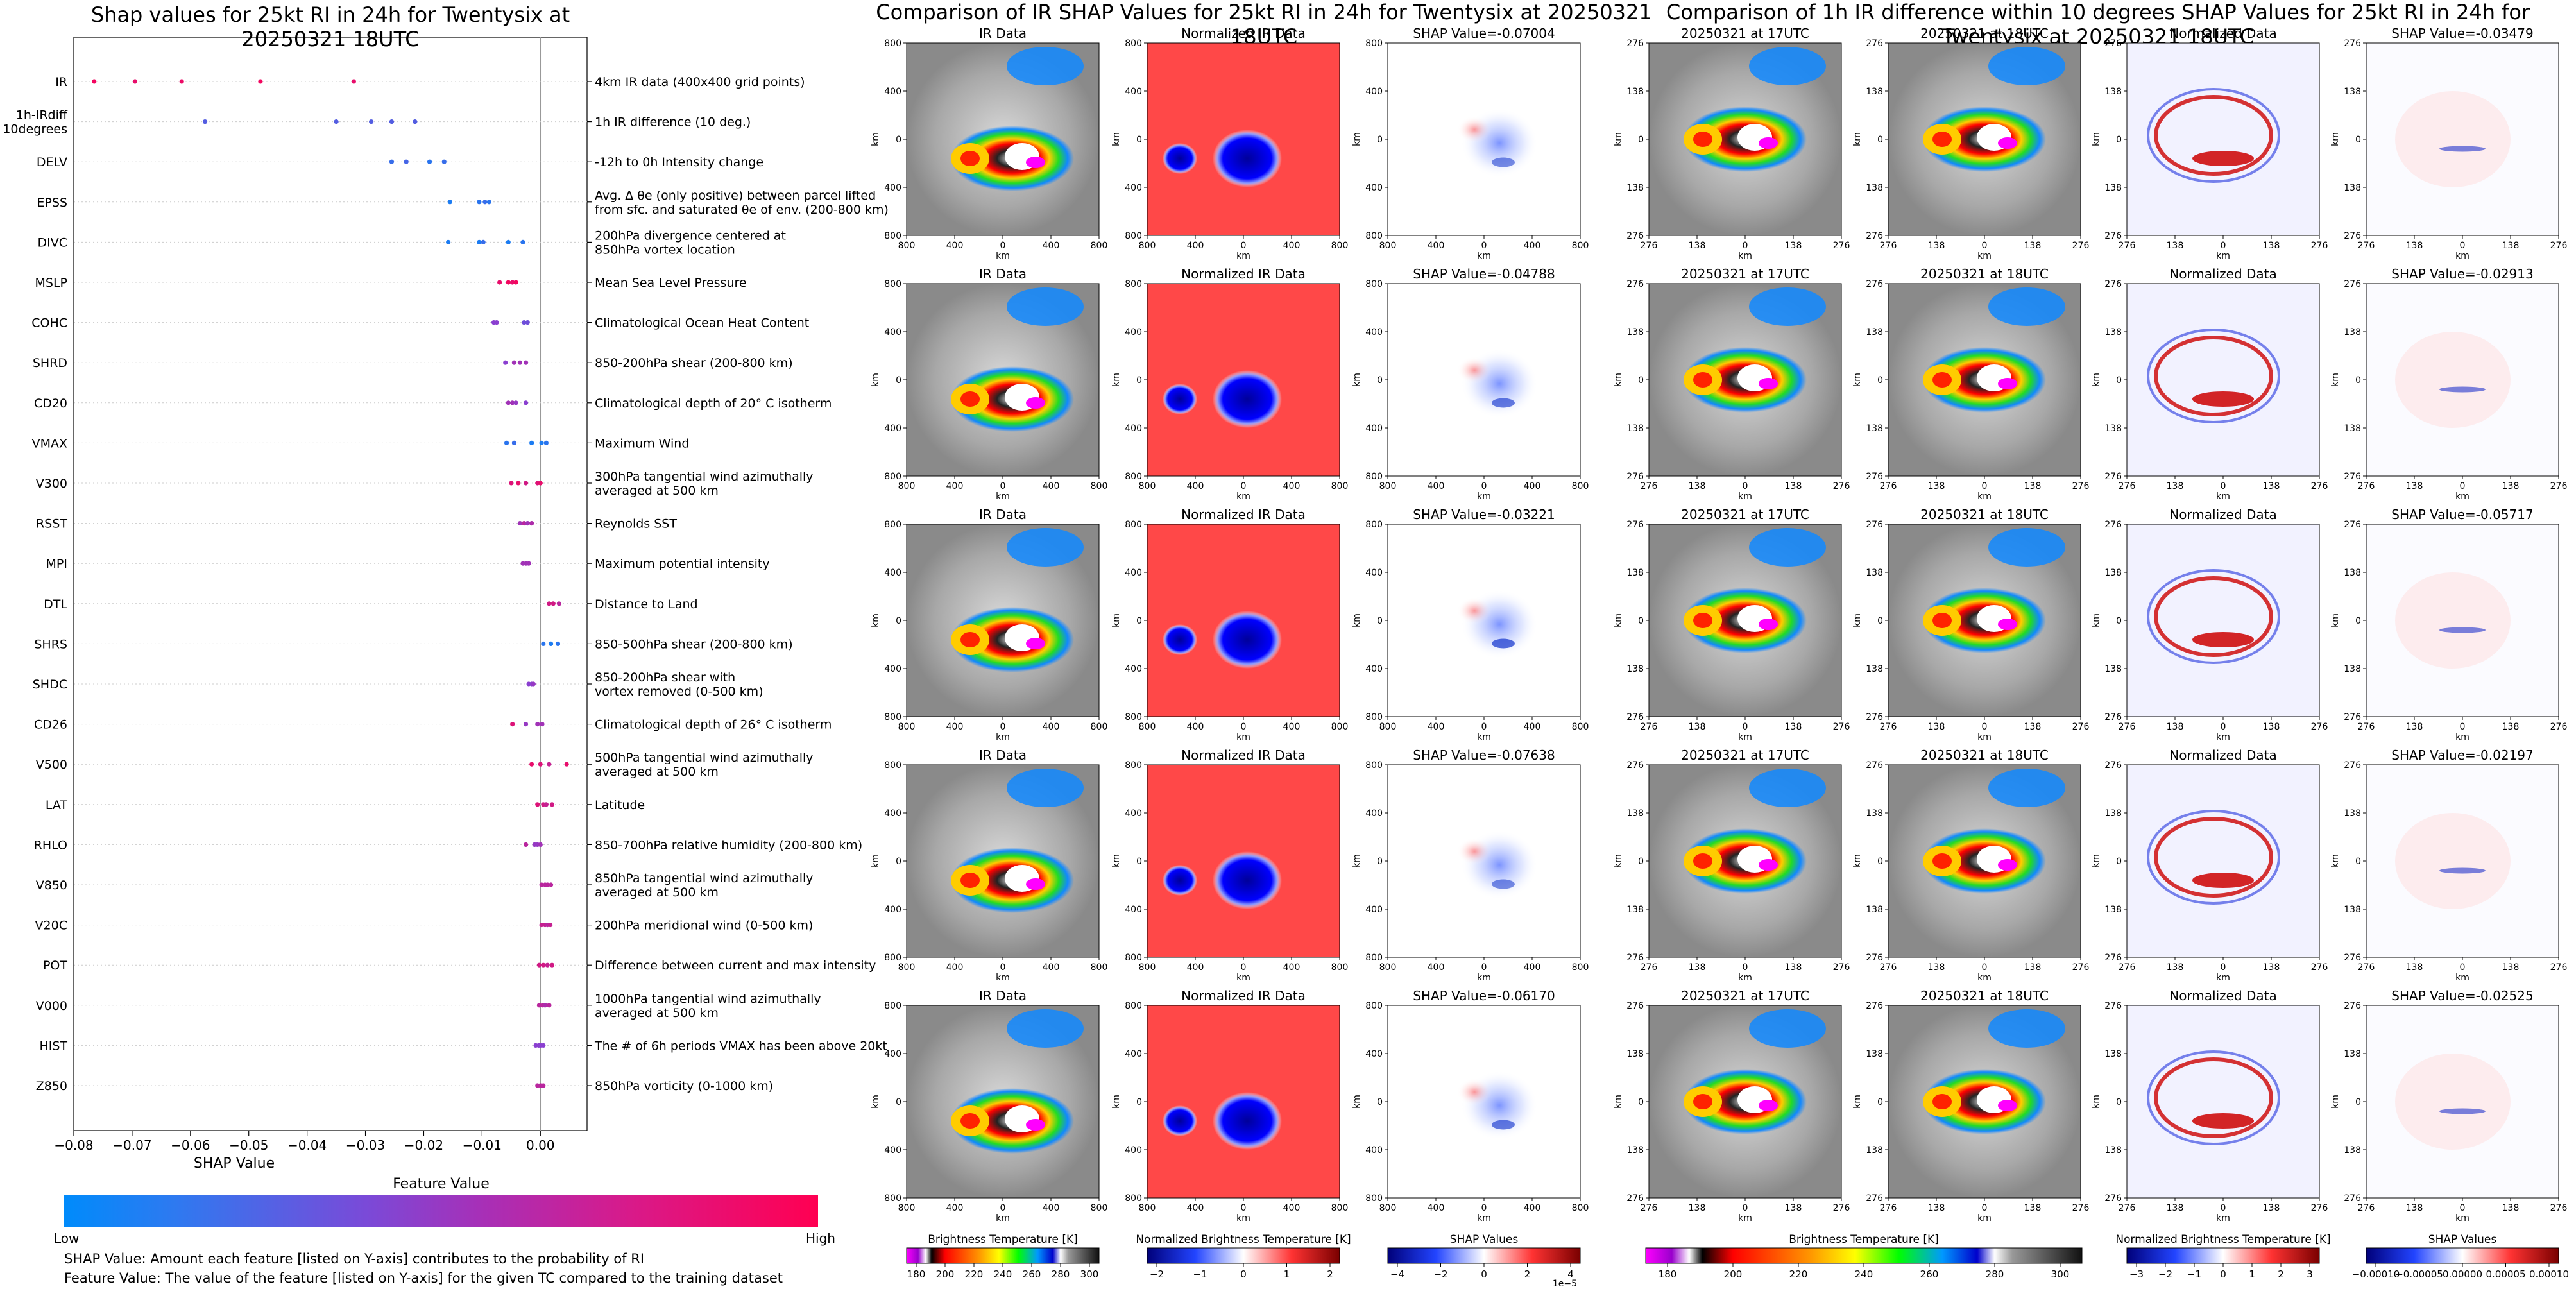  I want to click on feature-name-label: LAT, so click(57, 805).